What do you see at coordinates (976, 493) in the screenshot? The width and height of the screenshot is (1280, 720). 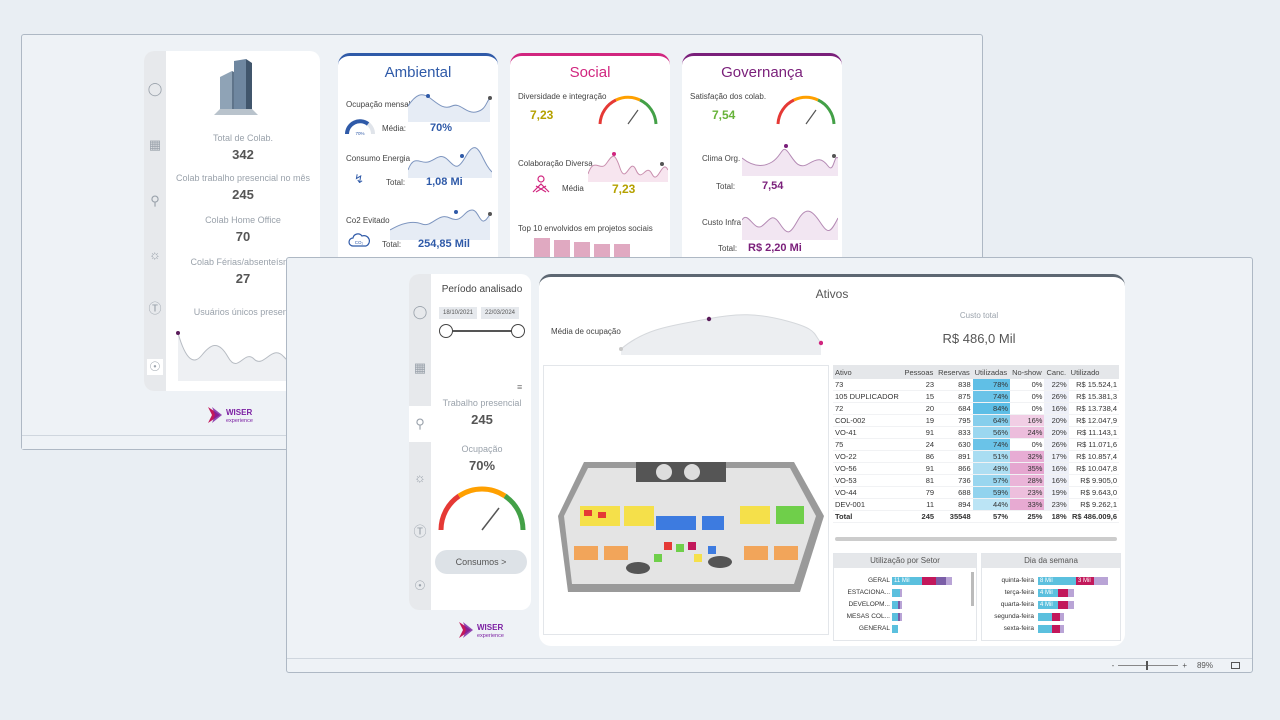 I see `table-row: VO-44 79 688 59% 23% 19% R$ 9.643,0` at bounding box center [976, 493].